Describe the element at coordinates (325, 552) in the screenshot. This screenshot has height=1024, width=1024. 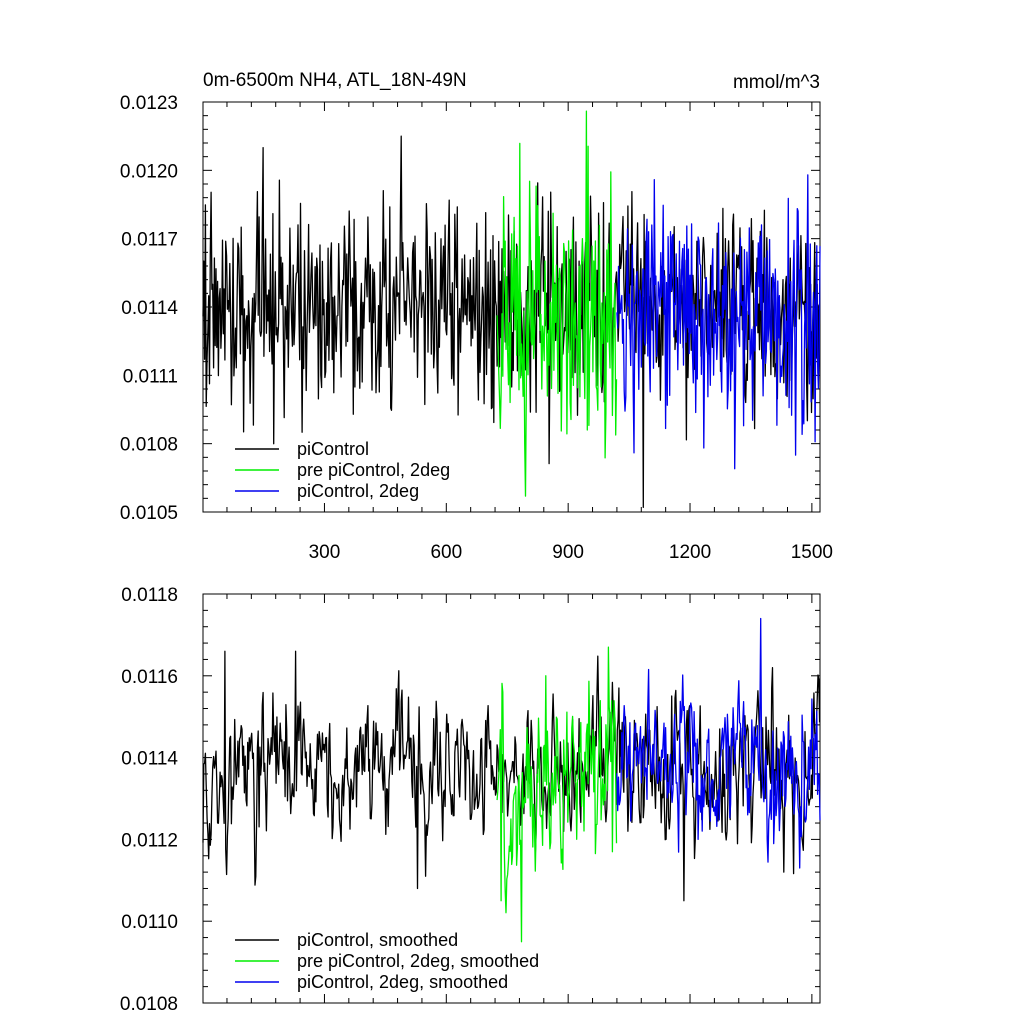
I see `x-tick-label: 300` at that location.